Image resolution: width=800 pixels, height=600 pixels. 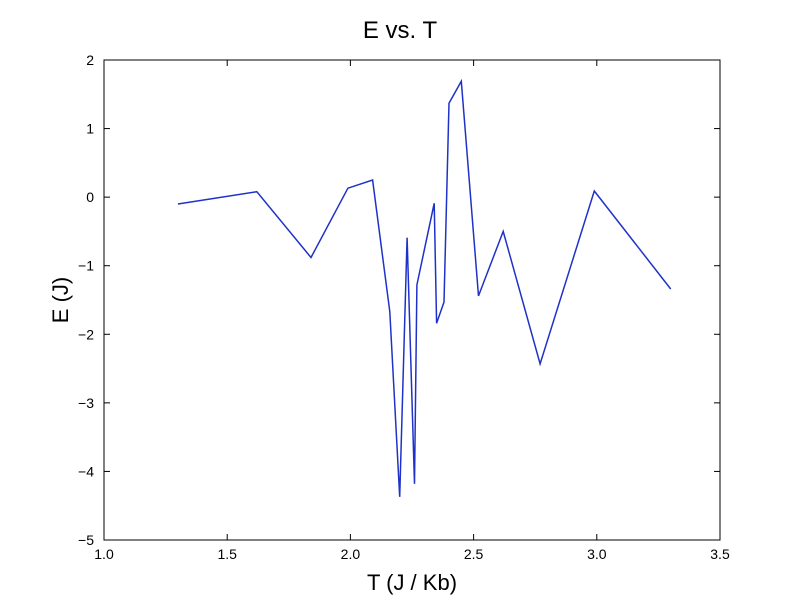 I want to click on x-axis-label: T (J / Kb), so click(x=412, y=582).